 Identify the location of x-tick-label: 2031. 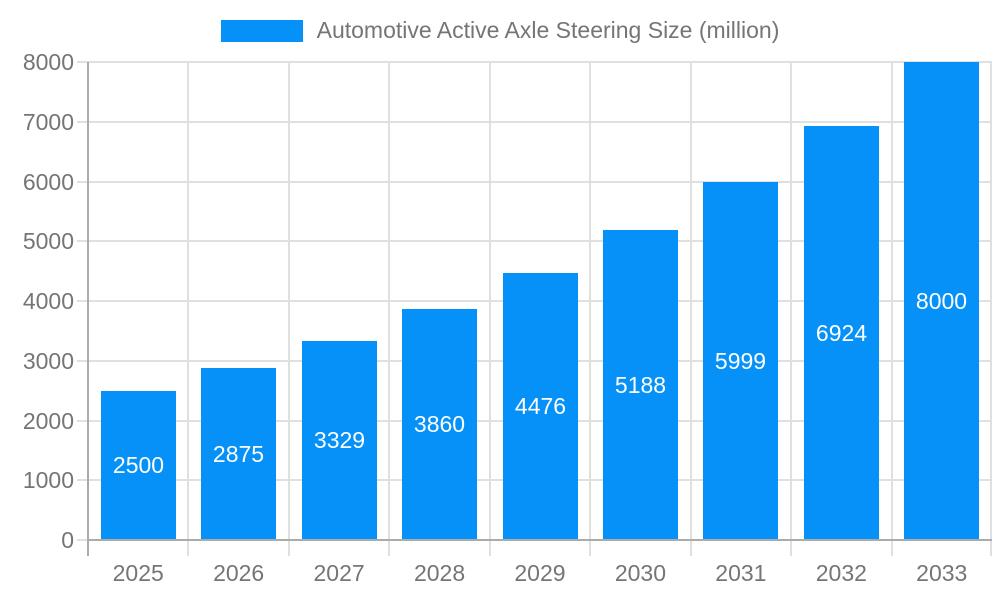
(741, 573).